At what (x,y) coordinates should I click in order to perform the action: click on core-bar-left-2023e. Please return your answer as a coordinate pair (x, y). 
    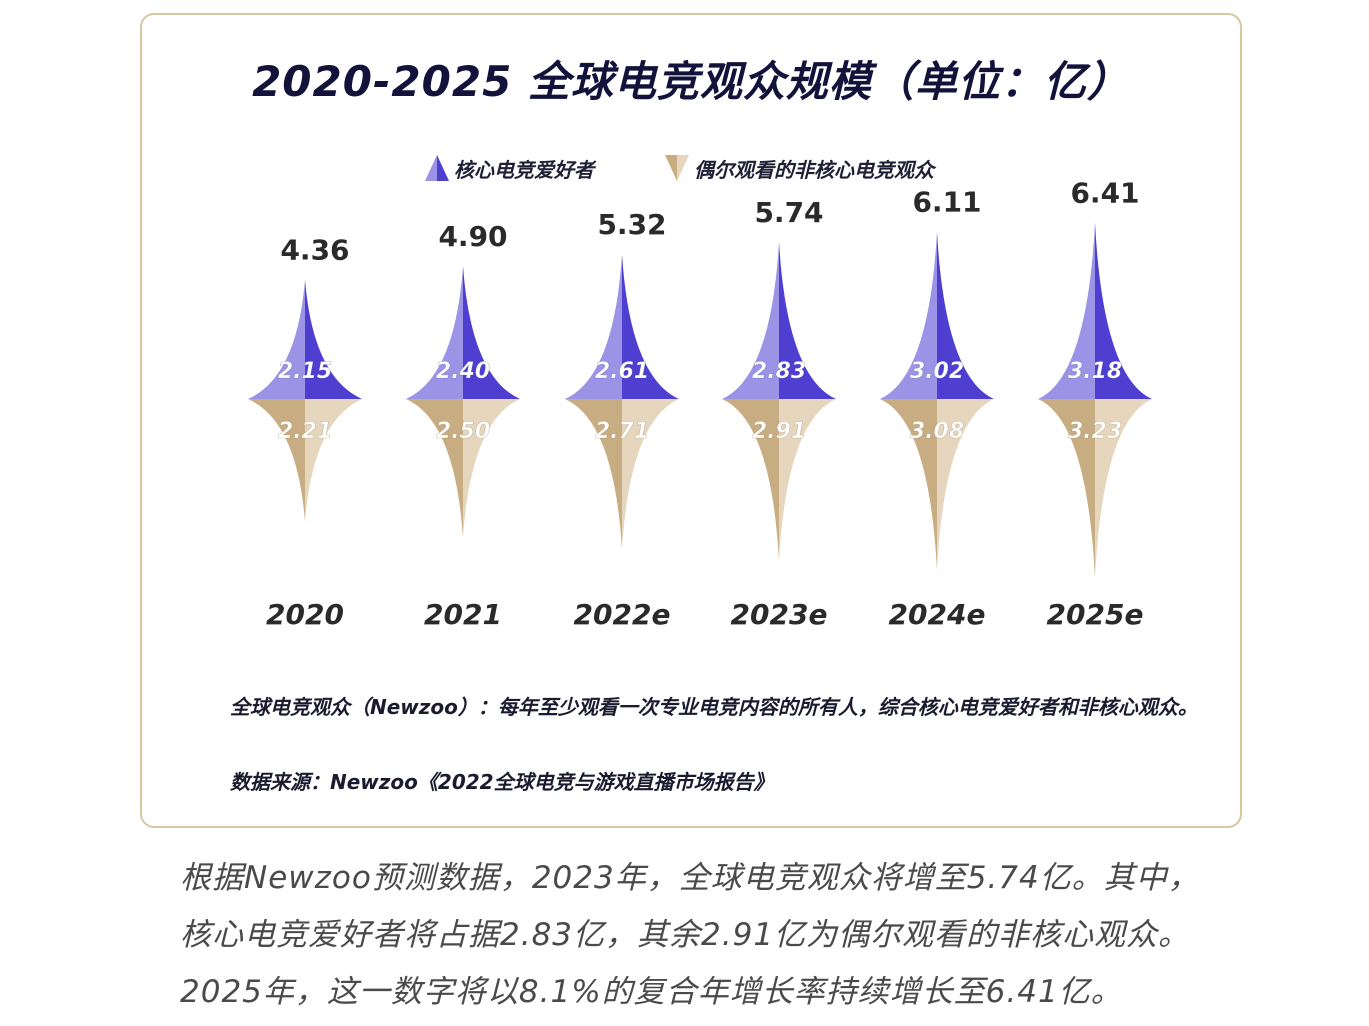
    Looking at the image, I should click on (750, 320).